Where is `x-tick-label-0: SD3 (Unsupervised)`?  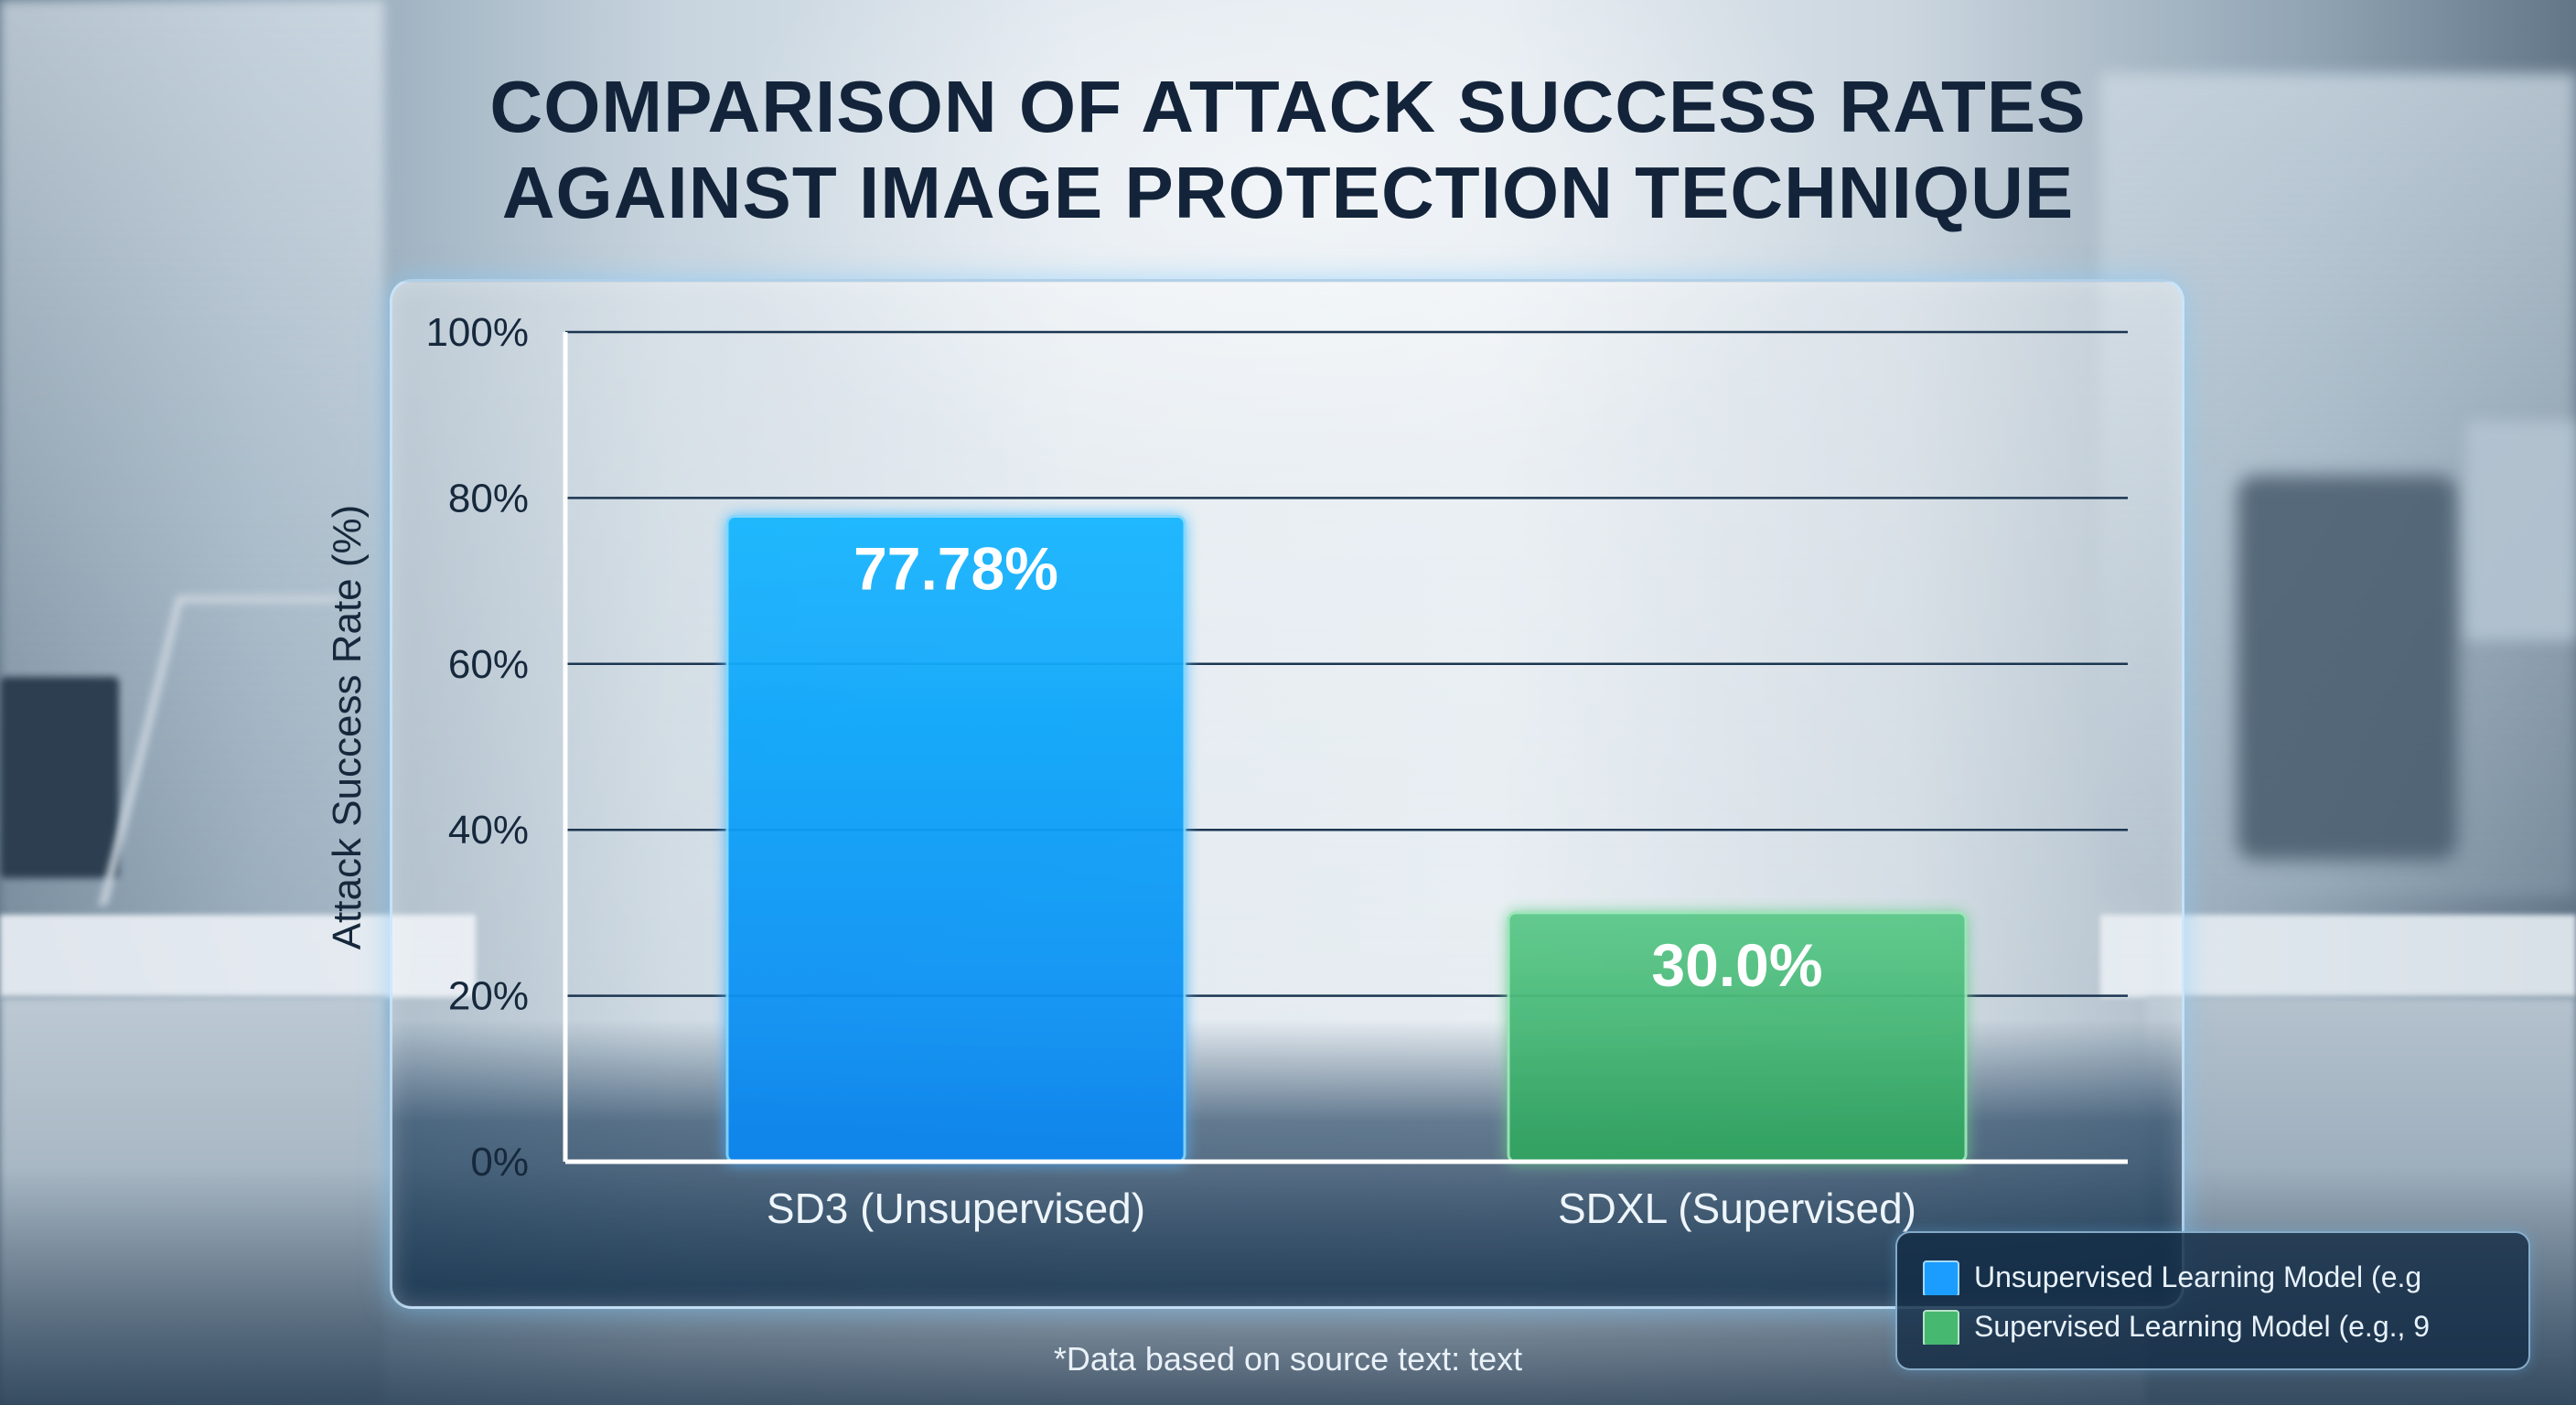 x-tick-label-0: SD3 (Unsupervised) is located at coordinates (956, 1208).